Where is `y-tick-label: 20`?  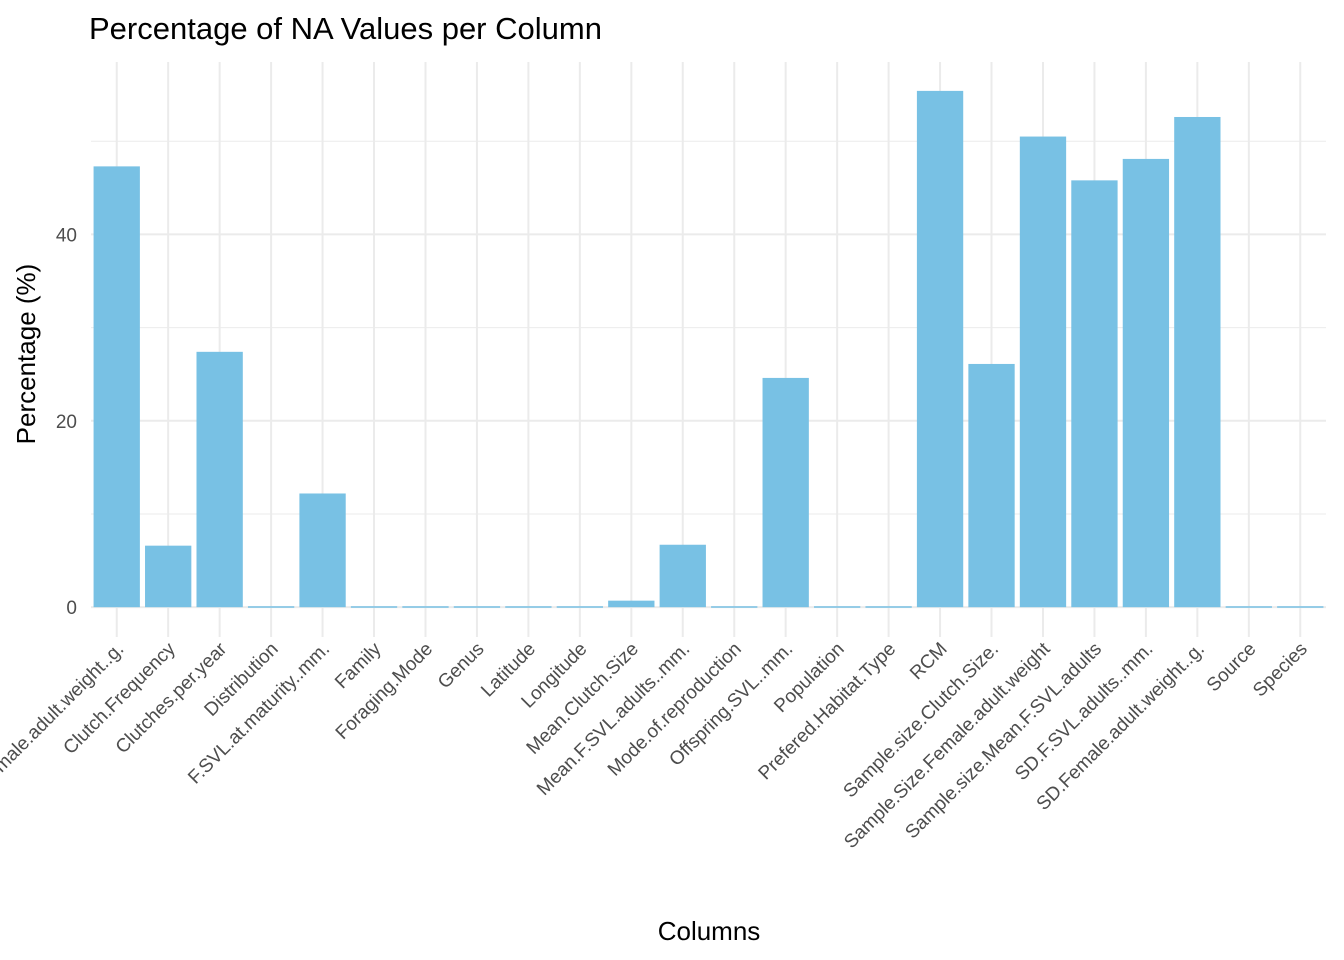
y-tick-label: 20 is located at coordinates (66, 422).